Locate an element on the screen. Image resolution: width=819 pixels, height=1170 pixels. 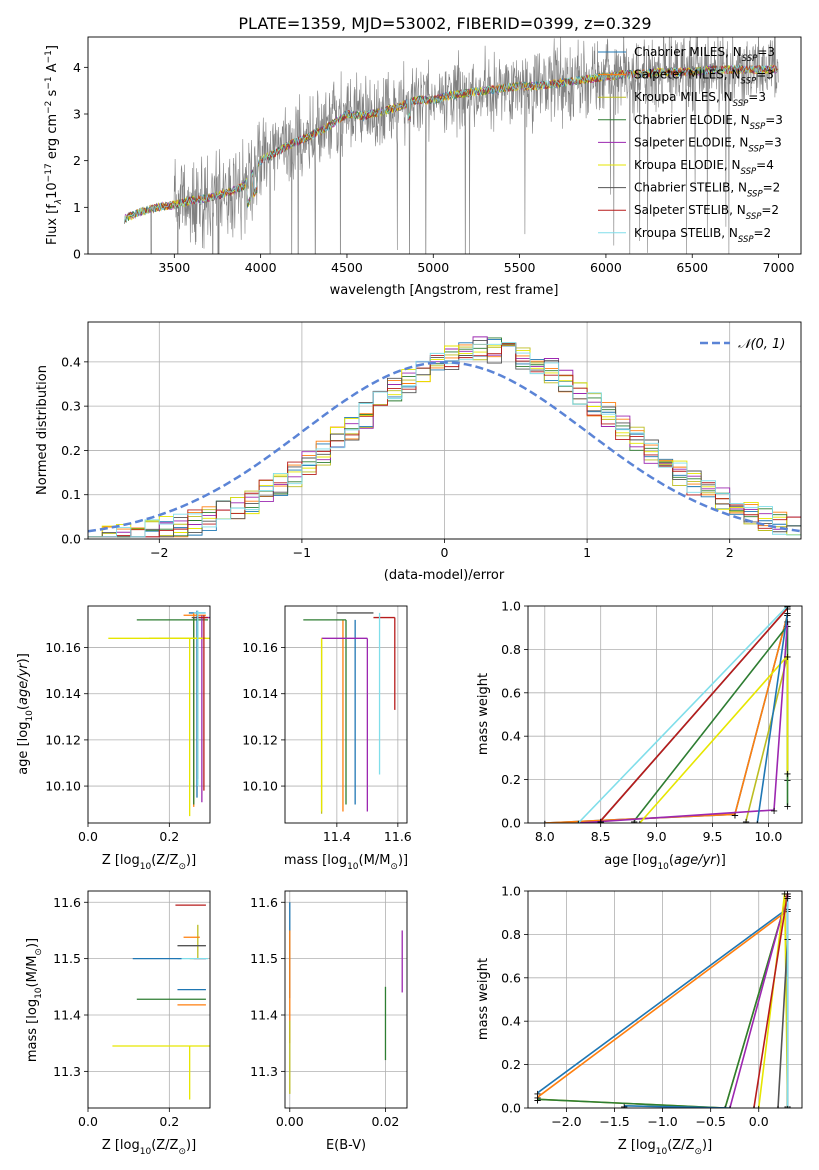
y-tick-label: 10.12 is located at coordinates (63, 739).